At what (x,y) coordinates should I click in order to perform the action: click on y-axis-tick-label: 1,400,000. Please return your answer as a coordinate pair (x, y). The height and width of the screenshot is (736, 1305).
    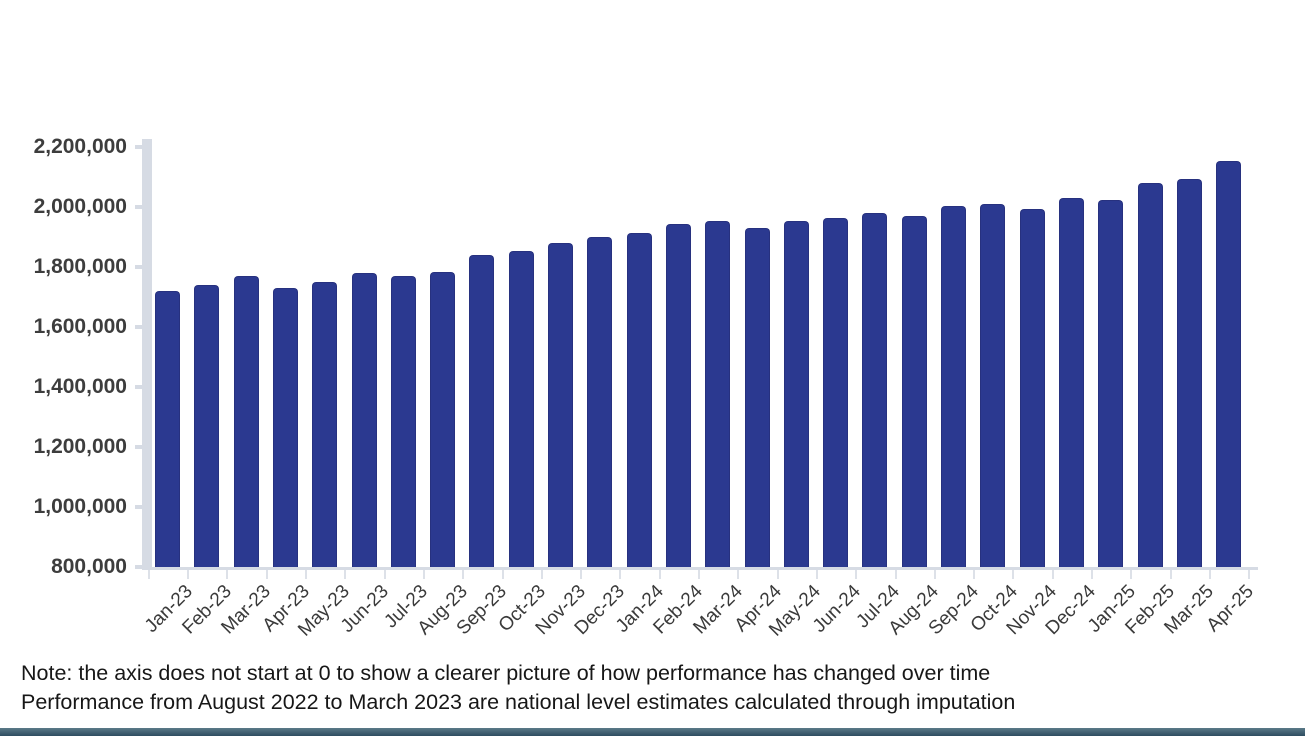
    Looking at the image, I should click on (80, 386).